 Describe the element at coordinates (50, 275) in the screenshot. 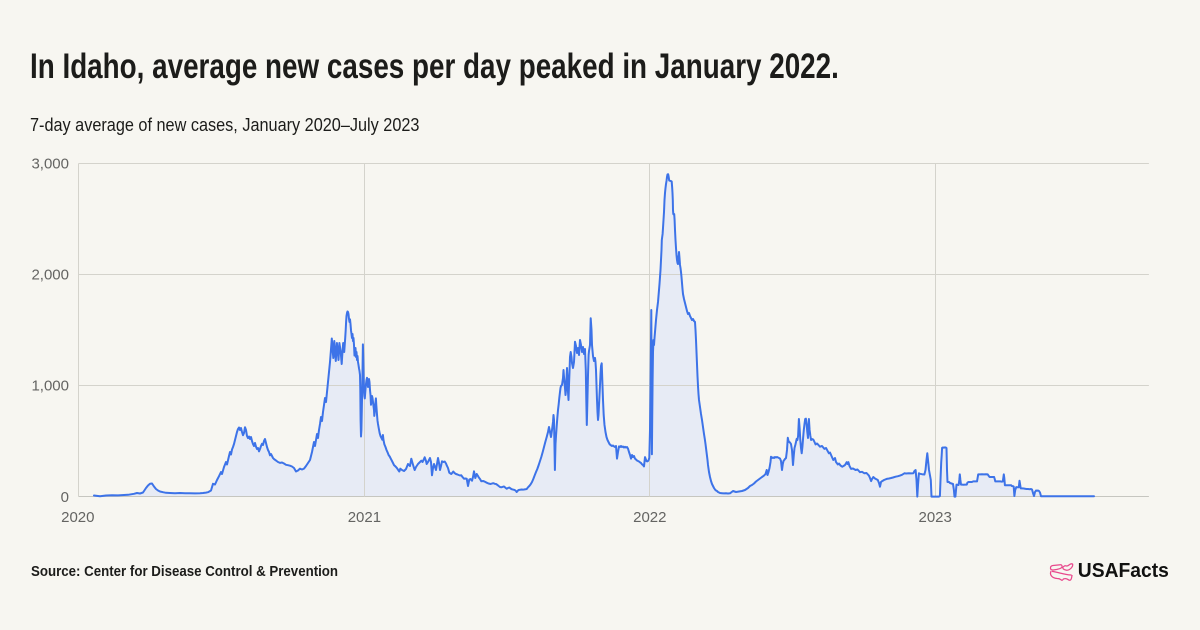

I see `svg-text: 2,000` at that location.